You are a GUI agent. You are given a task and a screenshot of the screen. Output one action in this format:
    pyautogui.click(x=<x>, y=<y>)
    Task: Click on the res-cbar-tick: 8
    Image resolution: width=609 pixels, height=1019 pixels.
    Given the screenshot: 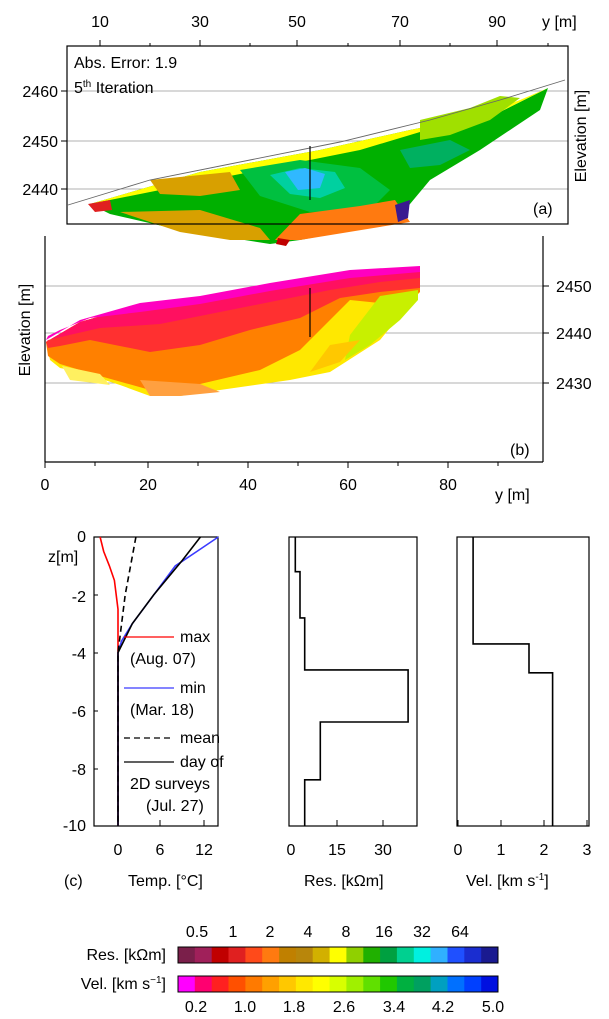 What is the action you would take?
    pyautogui.click(x=346, y=932)
    